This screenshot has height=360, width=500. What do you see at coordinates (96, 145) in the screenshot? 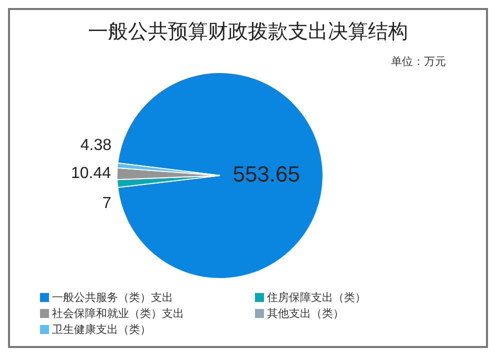
I see `data-label: 4.38` at bounding box center [96, 145].